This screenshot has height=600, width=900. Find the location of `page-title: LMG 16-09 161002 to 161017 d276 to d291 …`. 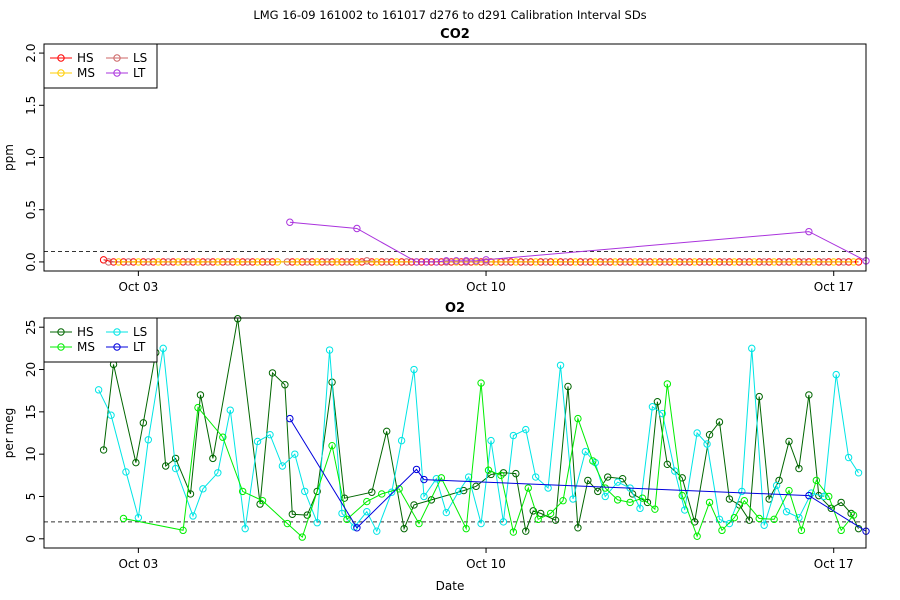

page-title: LMG 16-09 161002 to 161017 d276 to d291 … is located at coordinates (449, 15).